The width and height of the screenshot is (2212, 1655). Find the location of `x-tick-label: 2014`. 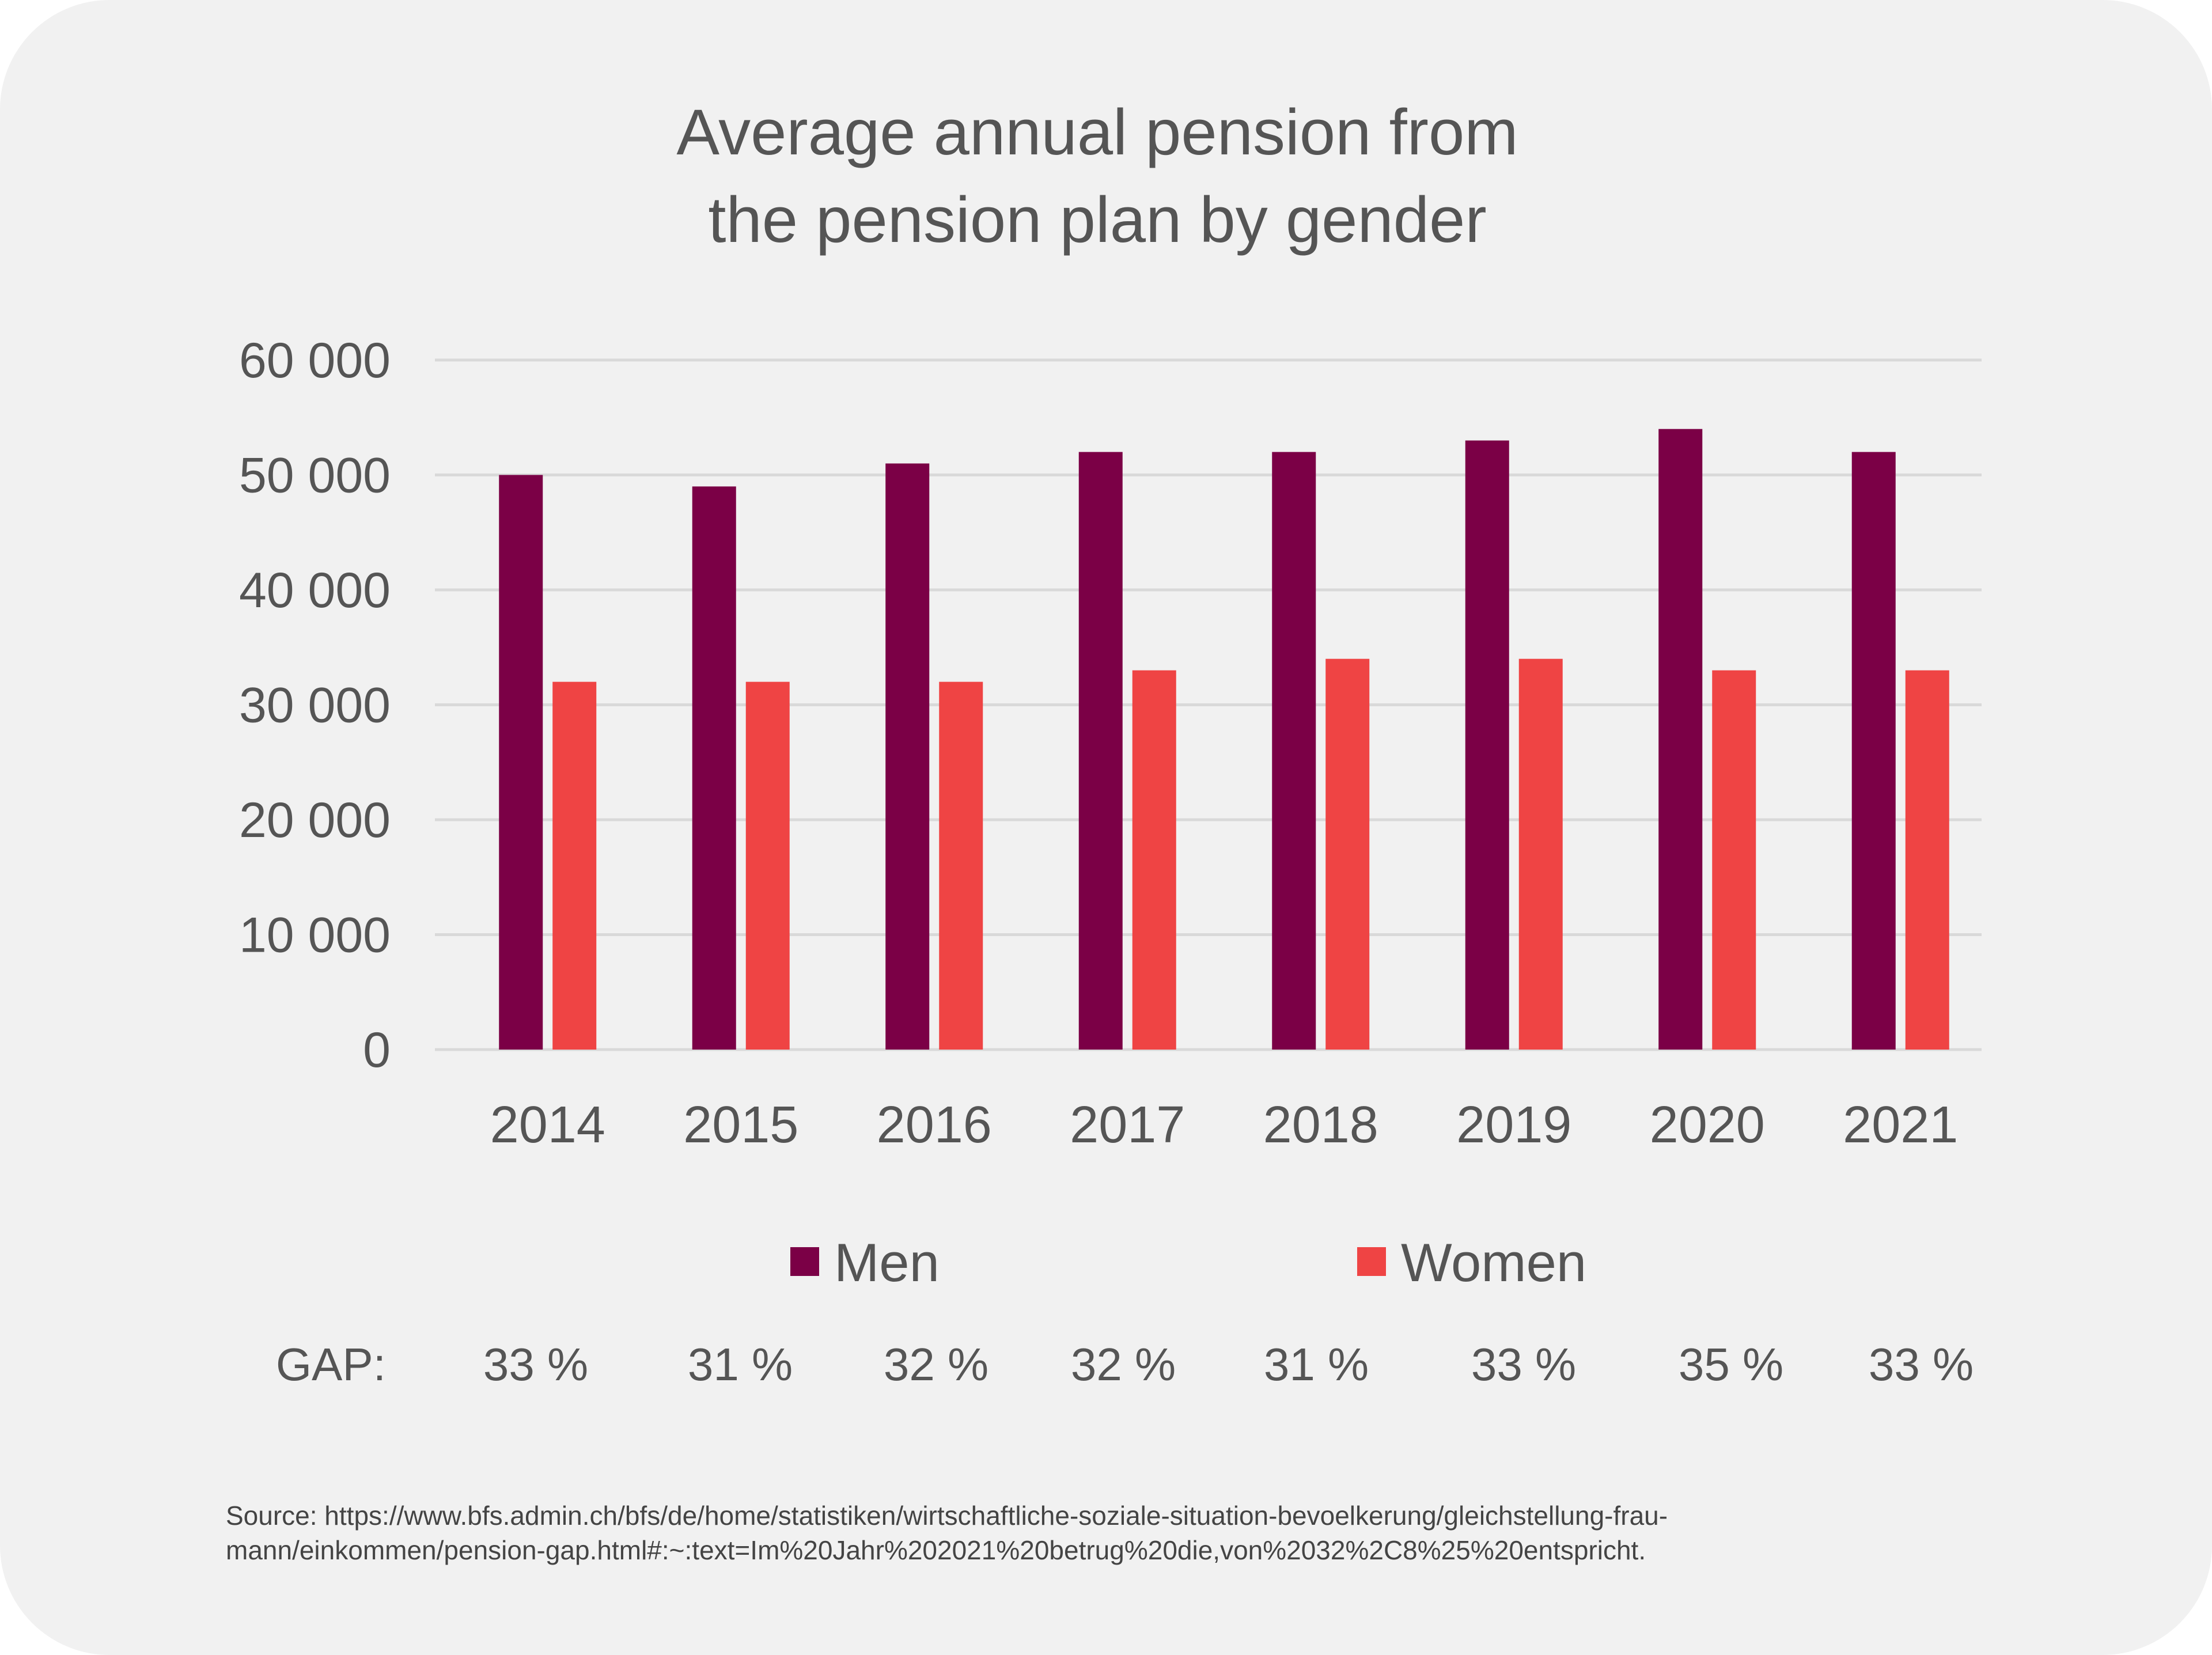

x-tick-label: 2014 is located at coordinates (547, 1125).